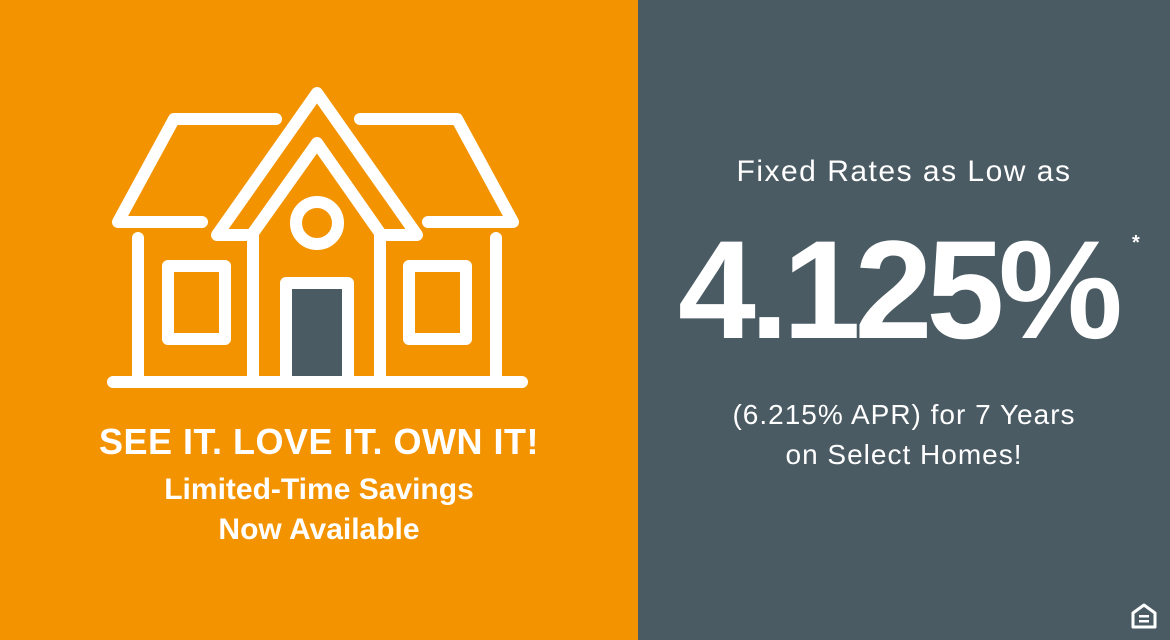 The image size is (1170, 640). Describe the element at coordinates (904, 171) in the screenshot. I see `rate-intro: Fixed Rates as Low as` at that location.